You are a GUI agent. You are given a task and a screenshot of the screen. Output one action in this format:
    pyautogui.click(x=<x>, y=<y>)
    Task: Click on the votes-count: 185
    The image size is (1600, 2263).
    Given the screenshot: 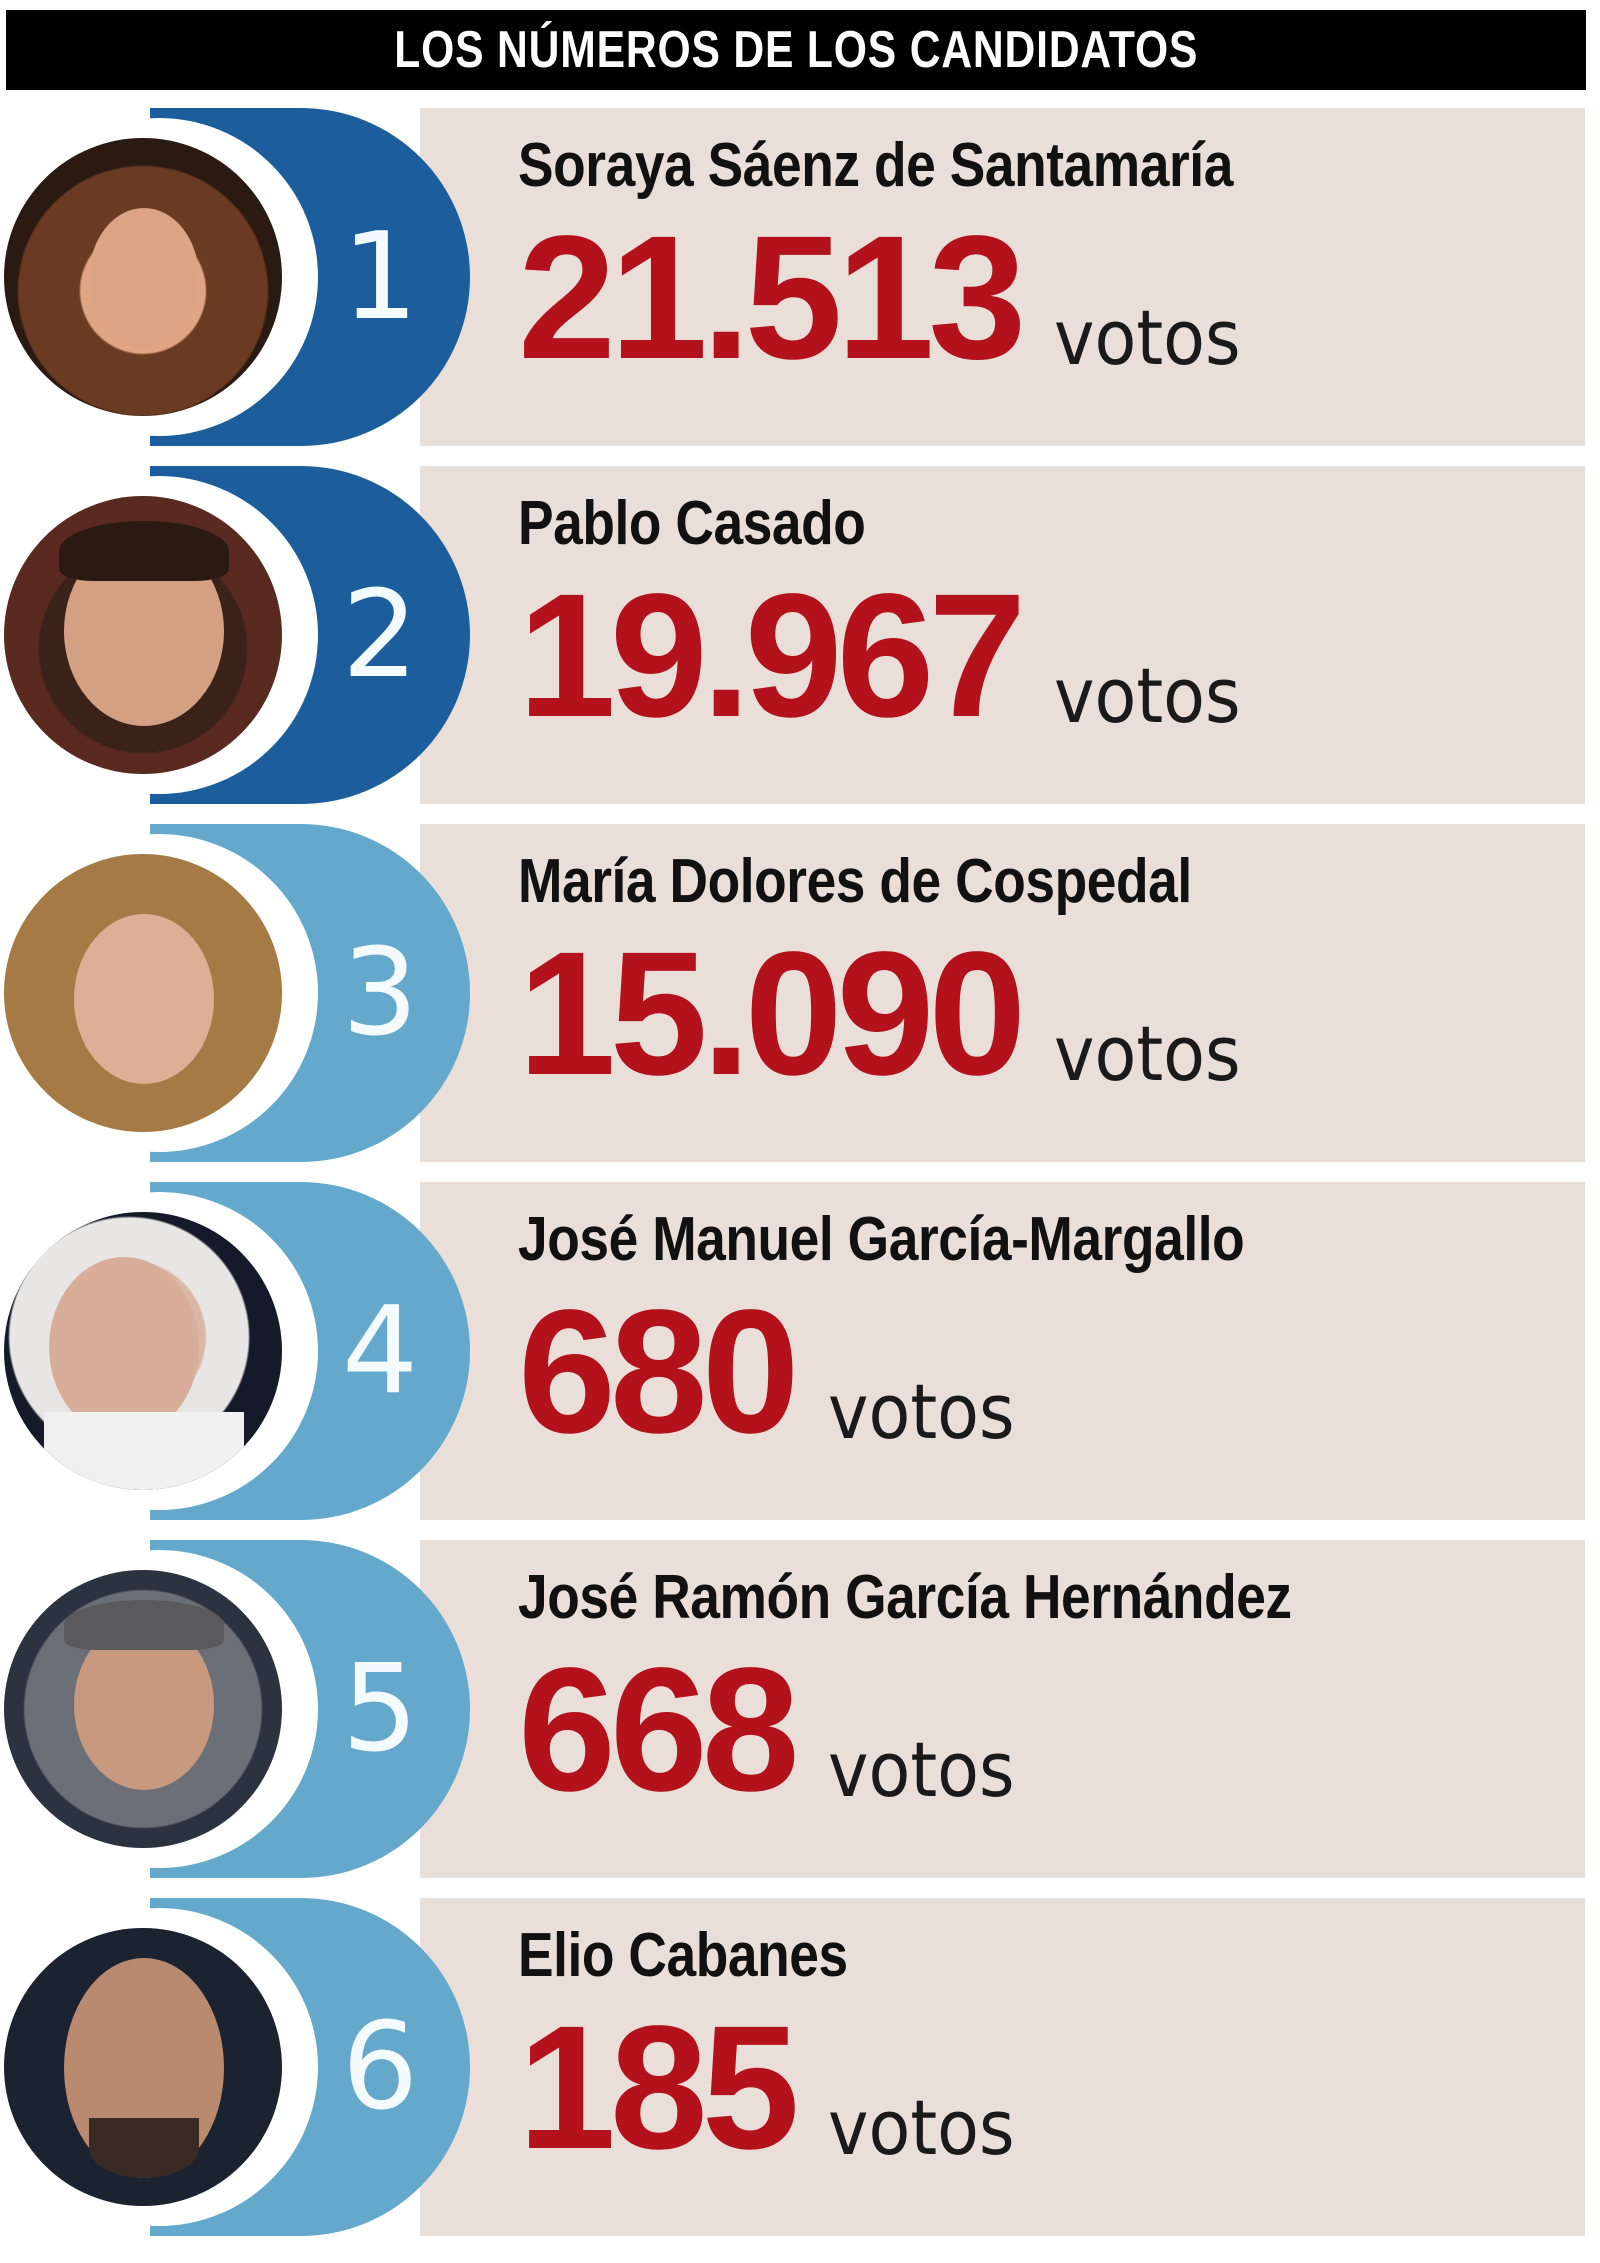 What is the action you would take?
    pyautogui.click(x=659, y=2088)
    